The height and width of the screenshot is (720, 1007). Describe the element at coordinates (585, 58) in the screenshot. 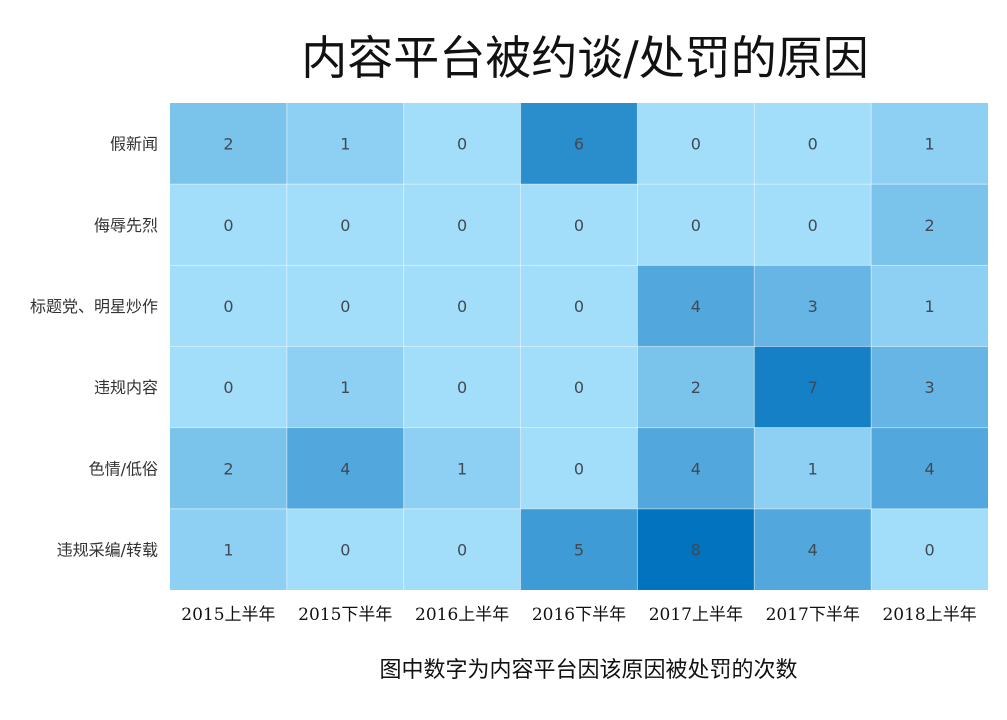

I see `chart-title: 内容平台被约谈/处罚的原因` at that location.